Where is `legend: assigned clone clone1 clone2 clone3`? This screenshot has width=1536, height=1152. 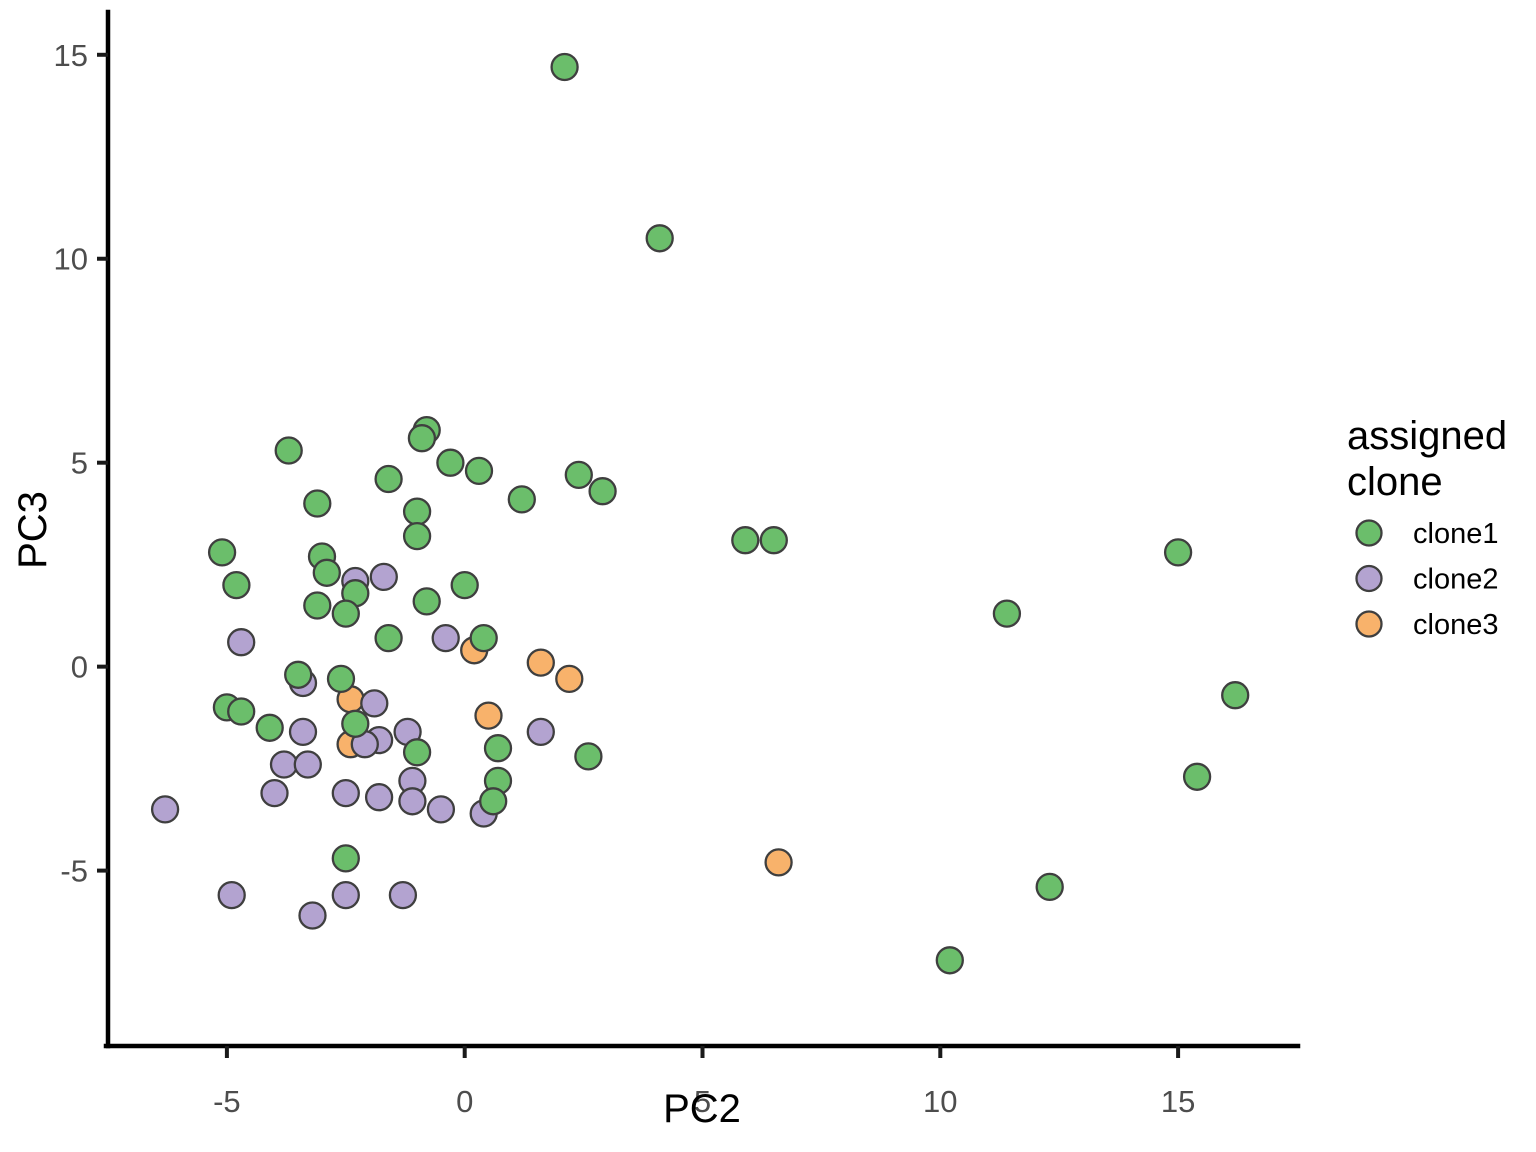
legend: assigned clone clone1 clone2 clone3 is located at coordinates (1427, 527).